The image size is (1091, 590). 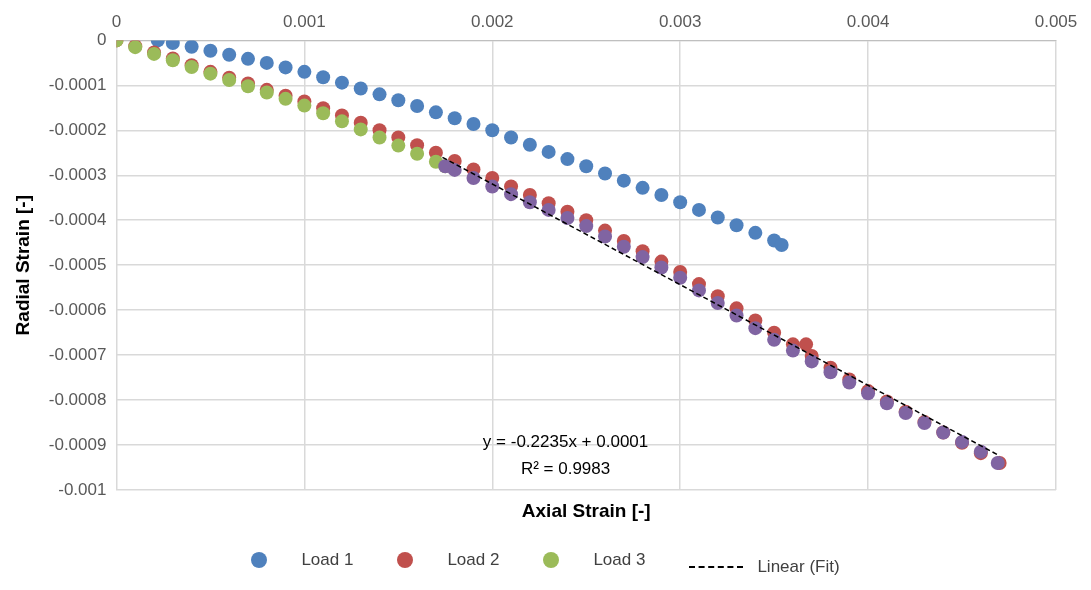 I want to click on legend-label: Load 1, so click(x=327, y=560).